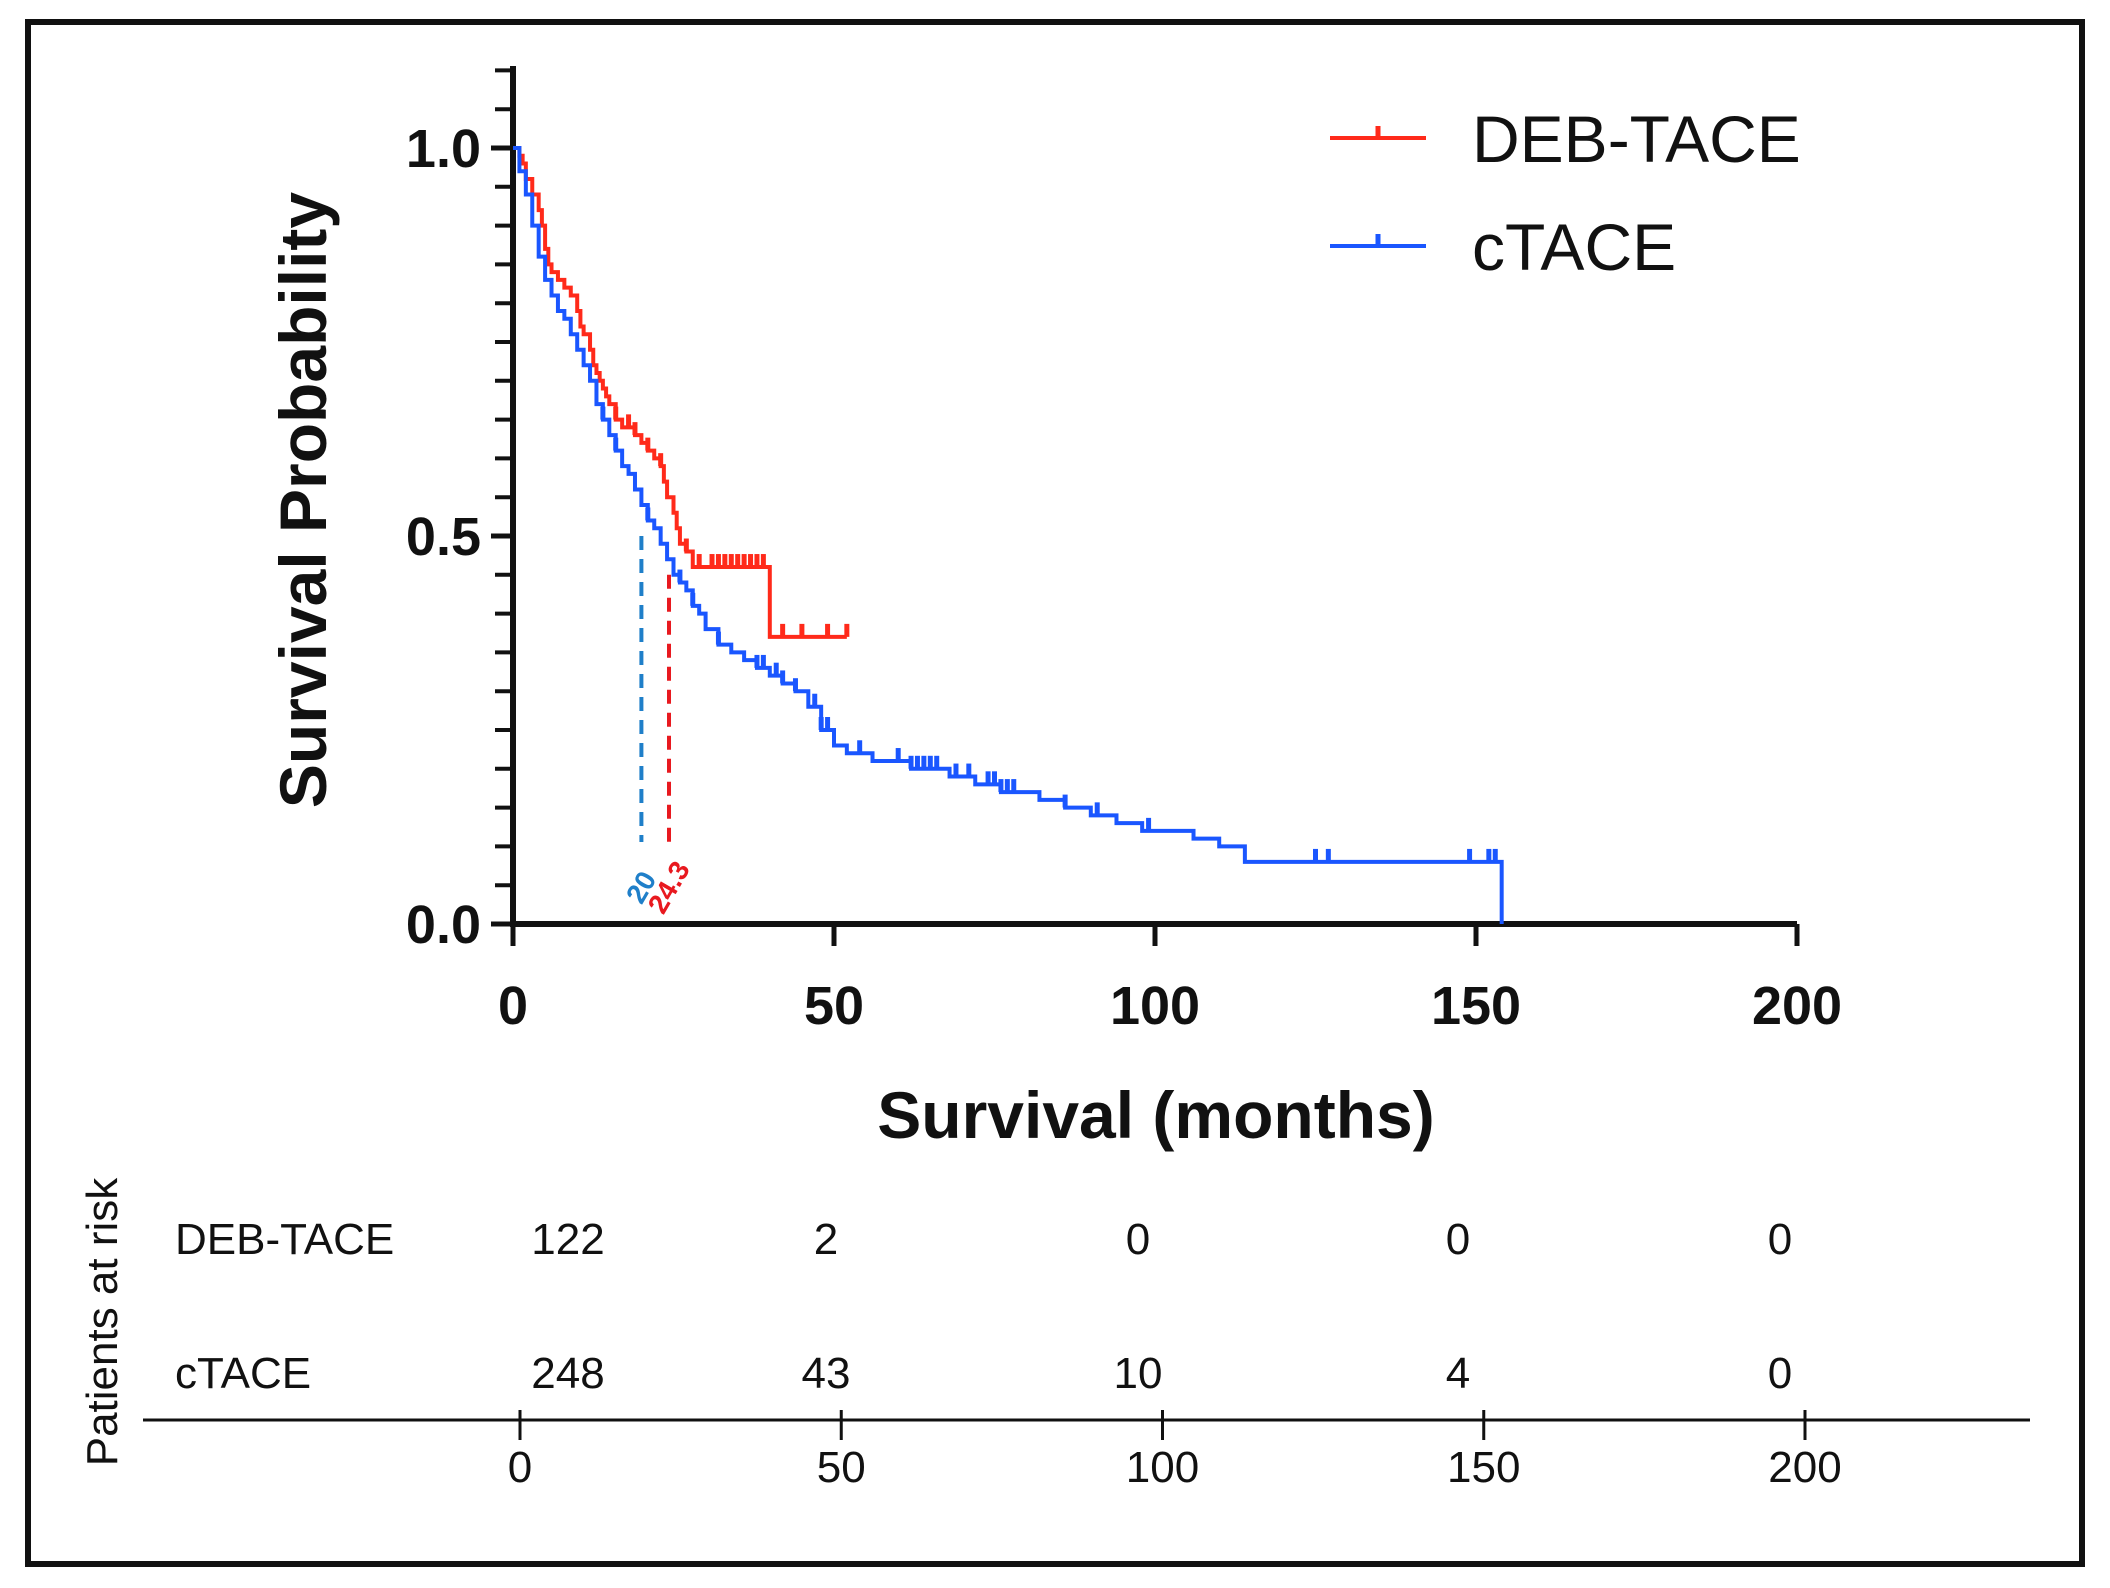 Image resolution: width=2110 pixels, height=1588 pixels. Describe the element at coordinates (1636, 139) in the screenshot. I see `legend-label-deb-tace: DEB-TACE` at that location.